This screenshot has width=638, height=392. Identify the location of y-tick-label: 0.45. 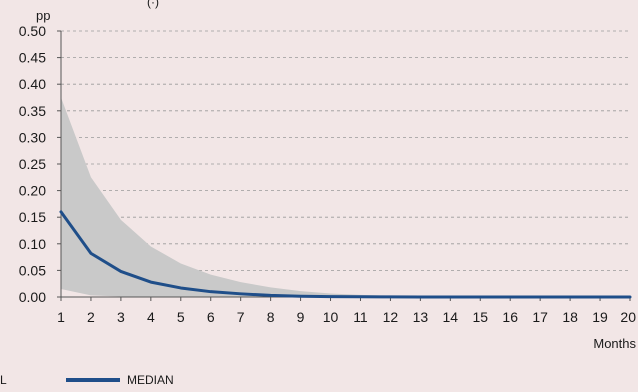
(32, 58).